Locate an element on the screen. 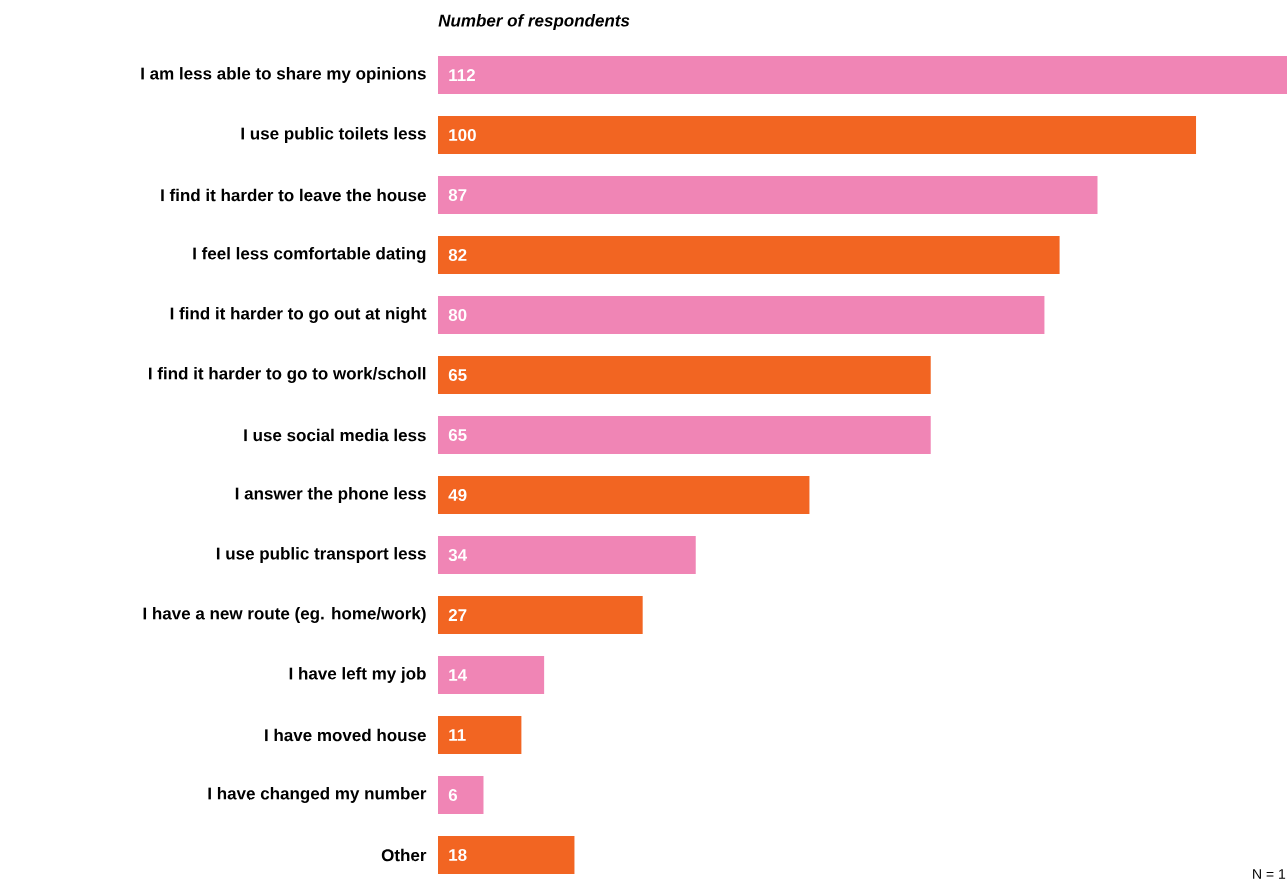 Image resolution: width=1287 pixels, height=882 pixels. y-tick-label: I use social media less is located at coordinates (335, 435).